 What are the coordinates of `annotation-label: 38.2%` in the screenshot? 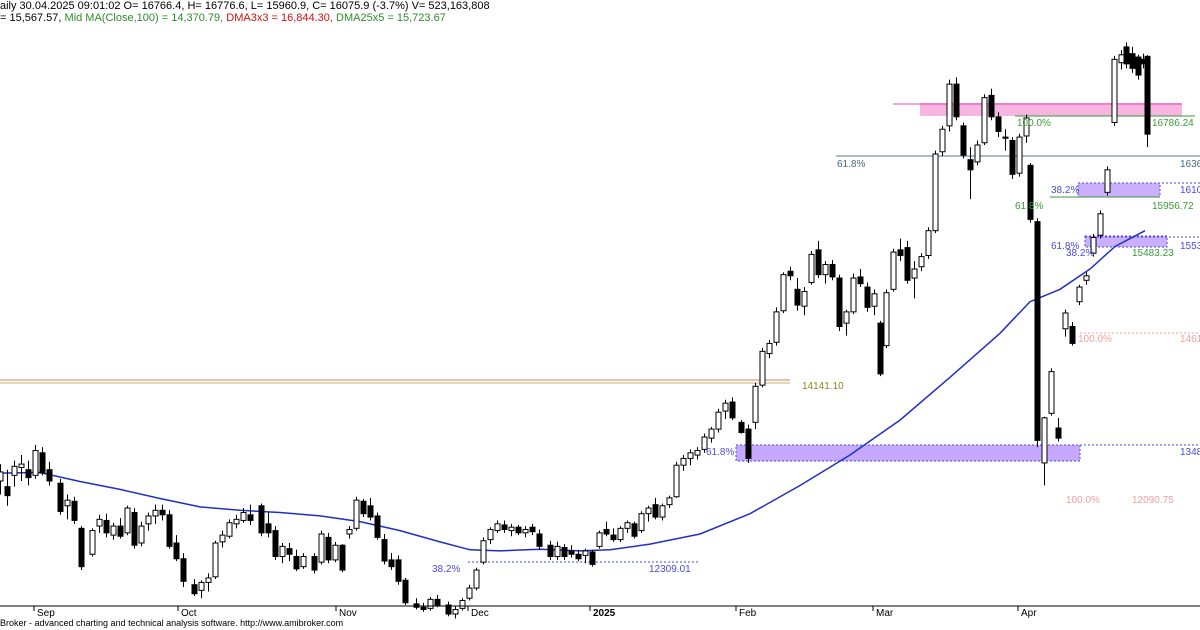 It's located at (1065, 190).